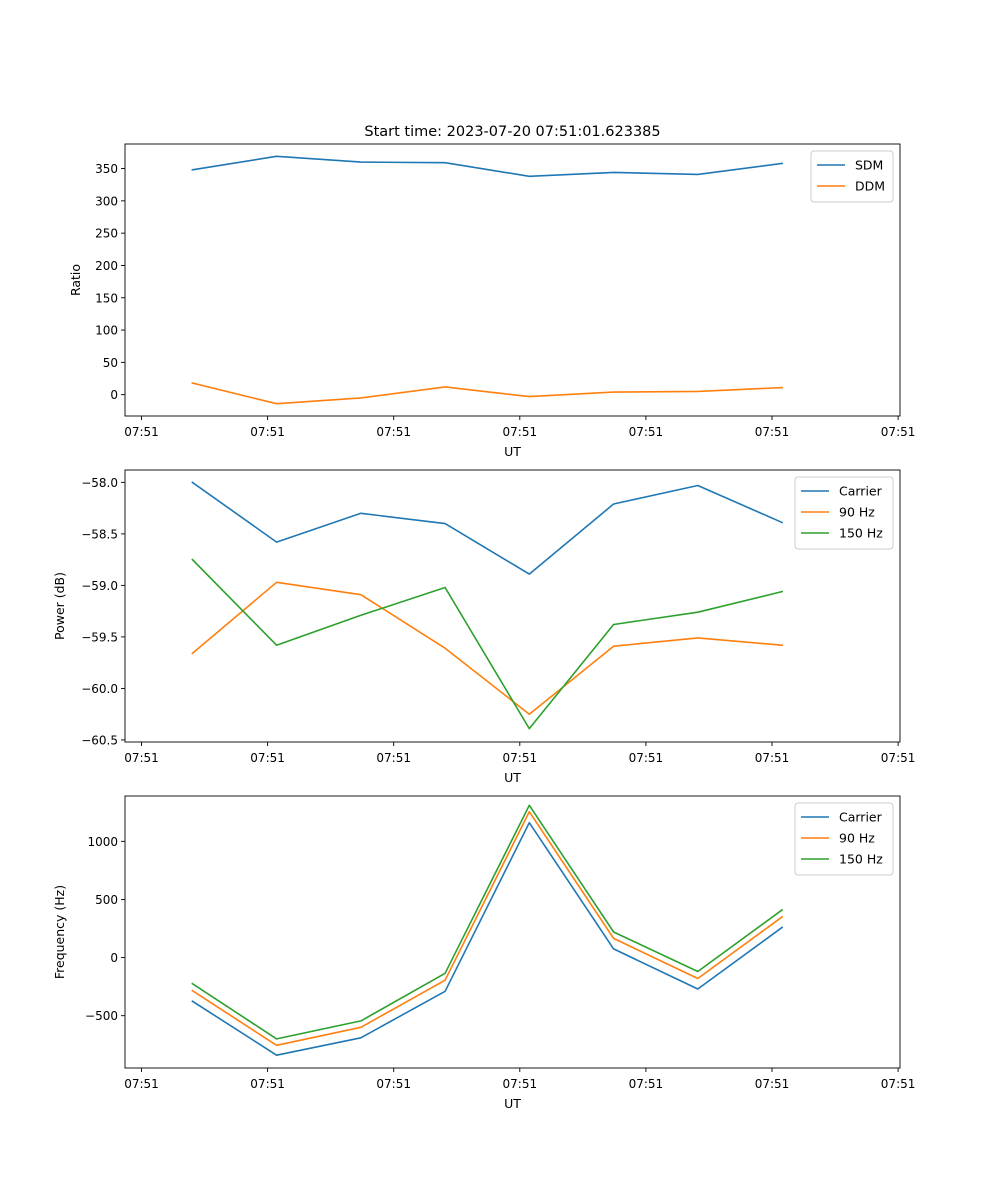 The height and width of the screenshot is (1200, 1000). What do you see at coordinates (106, 298) in the screenshot?
I see `y-tick-label: 150` at bounding box center [106, 298].